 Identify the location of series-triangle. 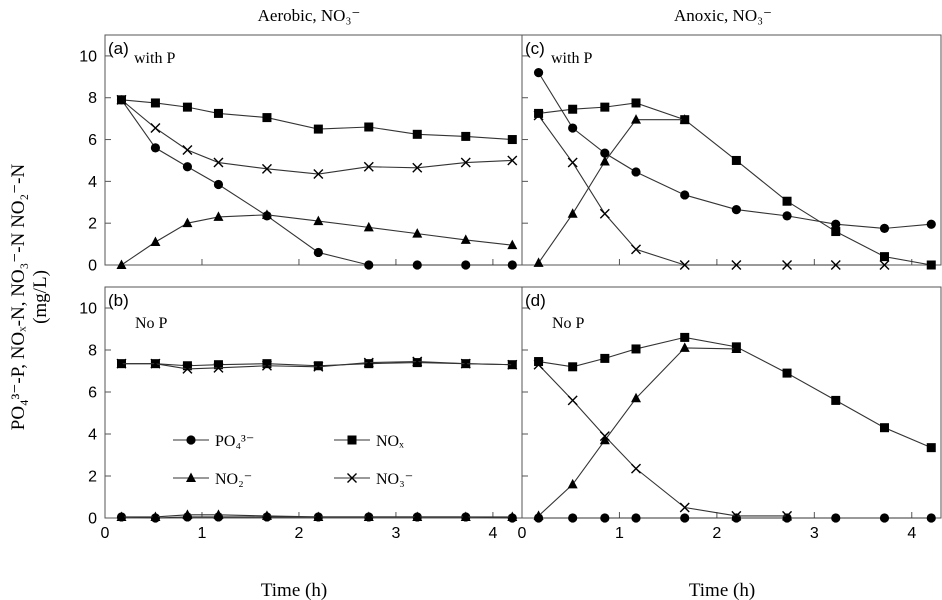
(317, 515).